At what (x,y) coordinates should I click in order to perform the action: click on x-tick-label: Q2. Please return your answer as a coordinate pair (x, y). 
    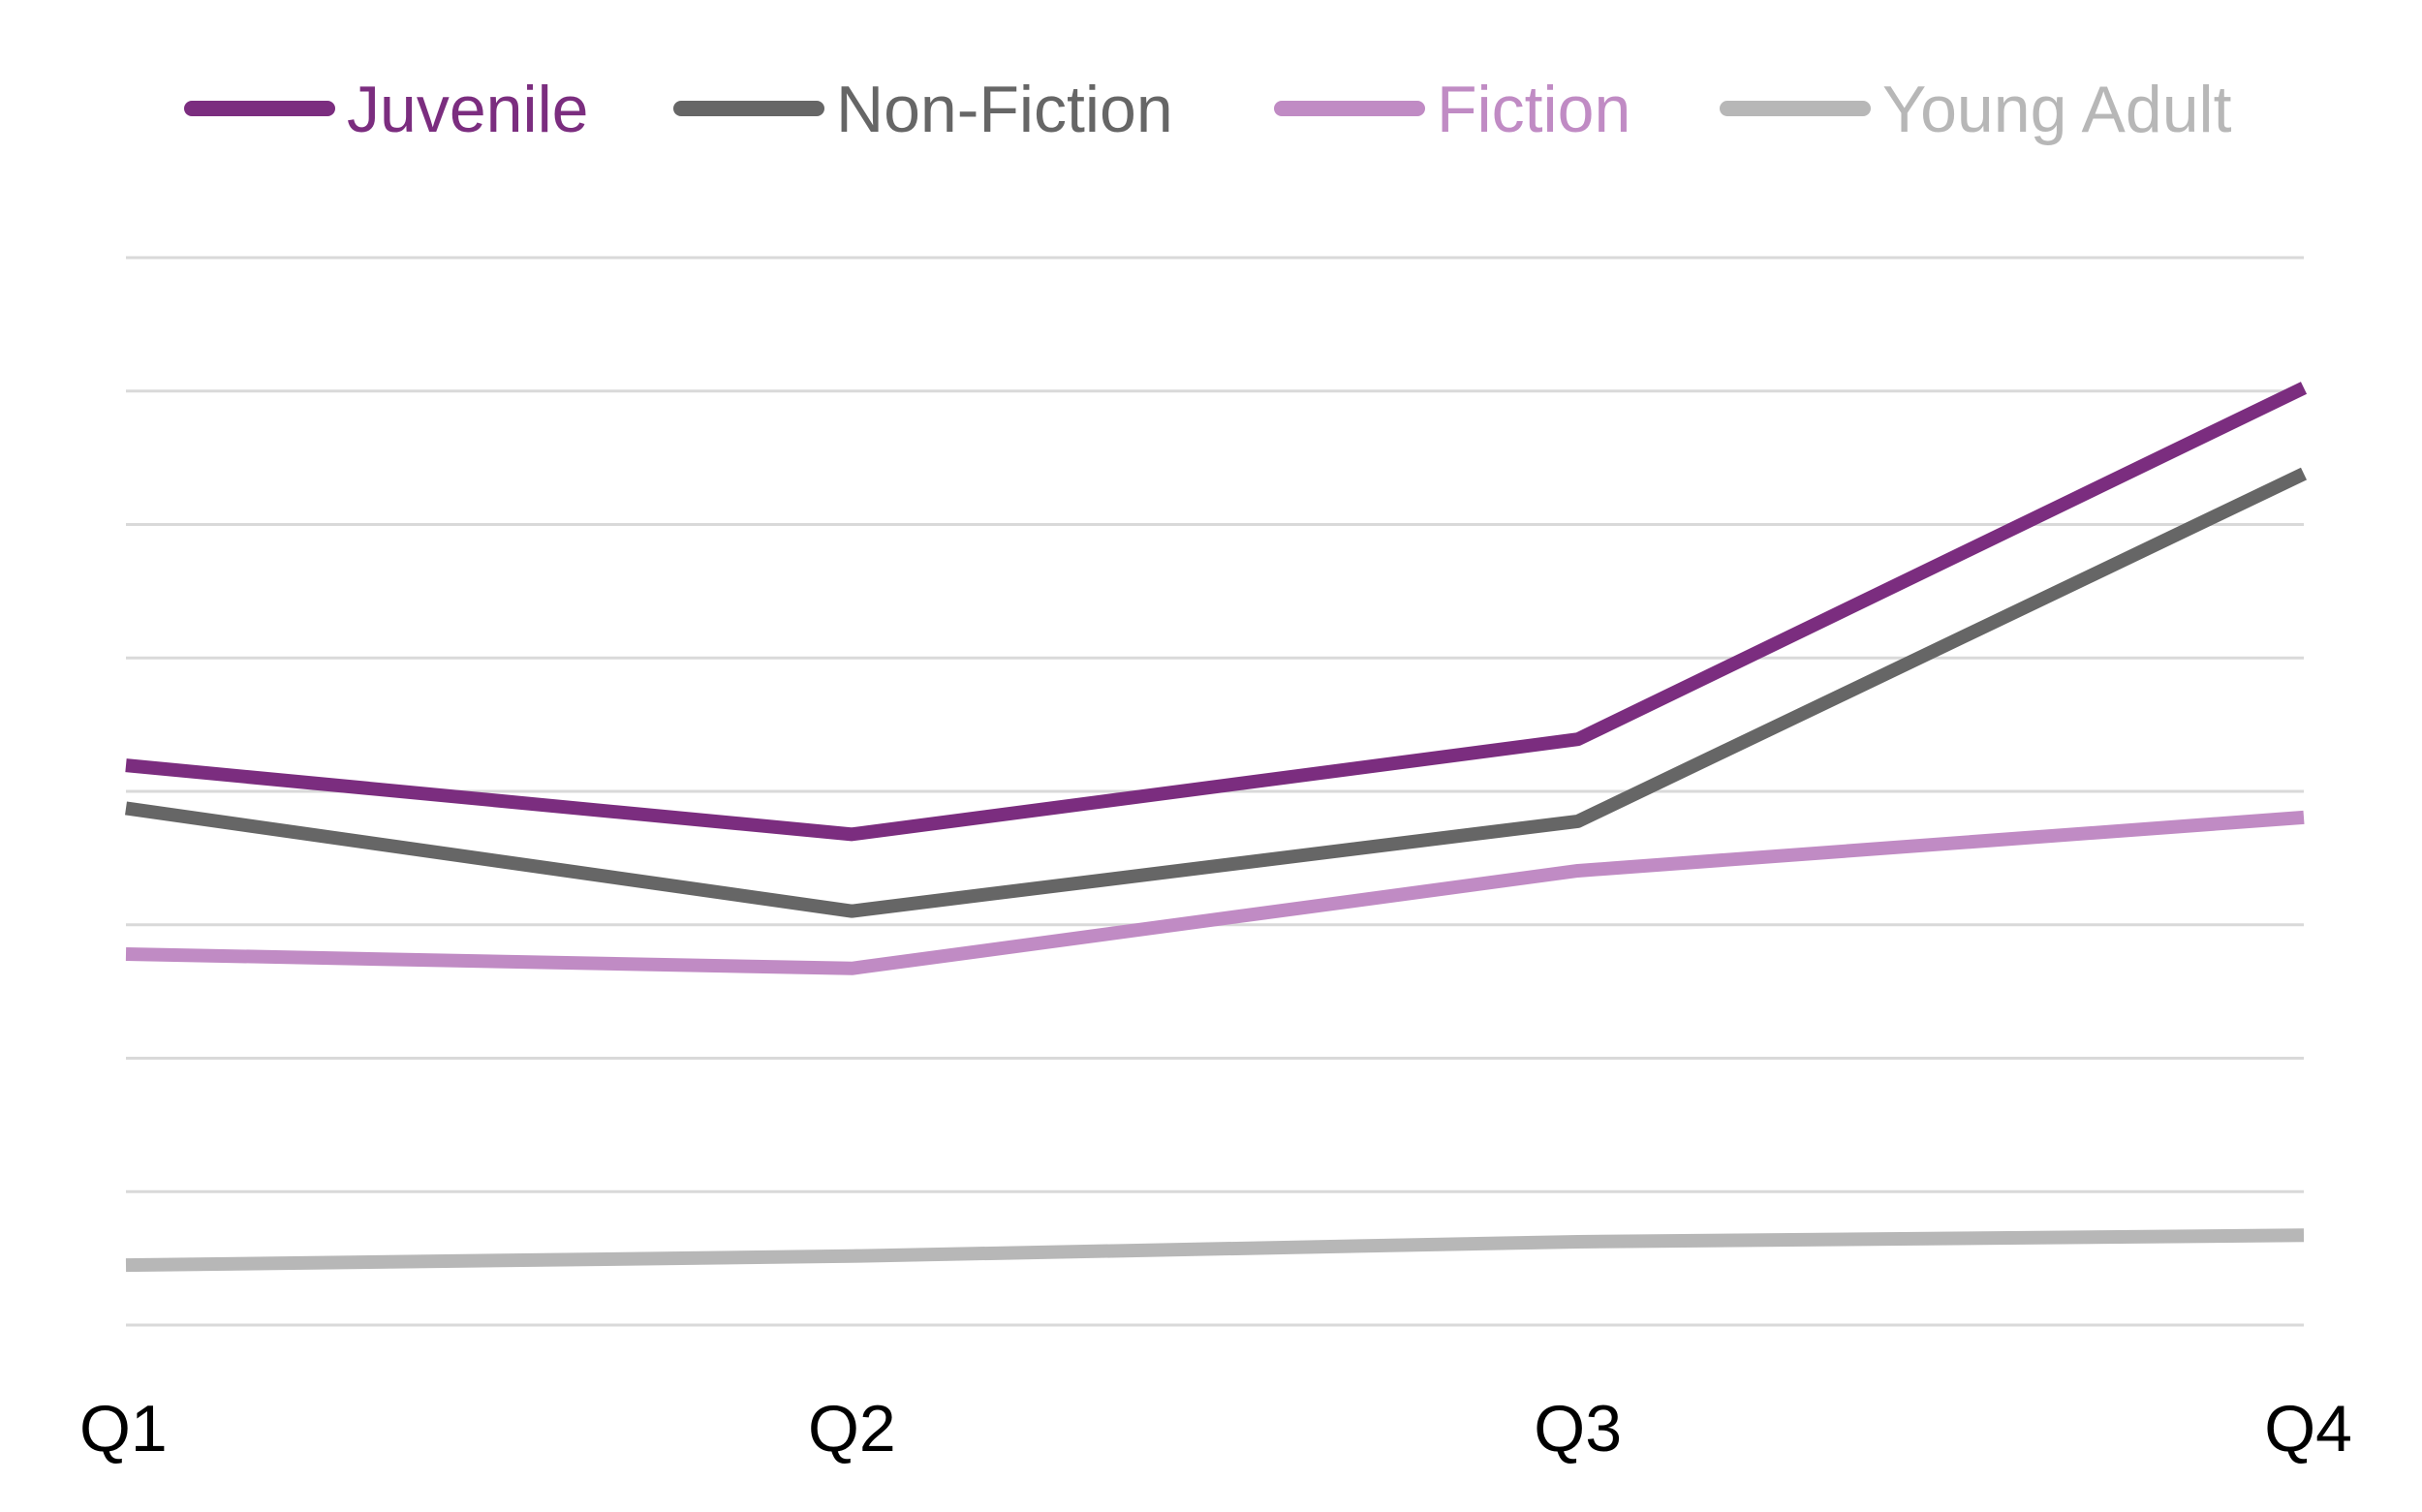
    Looking at the image, I should click on (852, 1429).